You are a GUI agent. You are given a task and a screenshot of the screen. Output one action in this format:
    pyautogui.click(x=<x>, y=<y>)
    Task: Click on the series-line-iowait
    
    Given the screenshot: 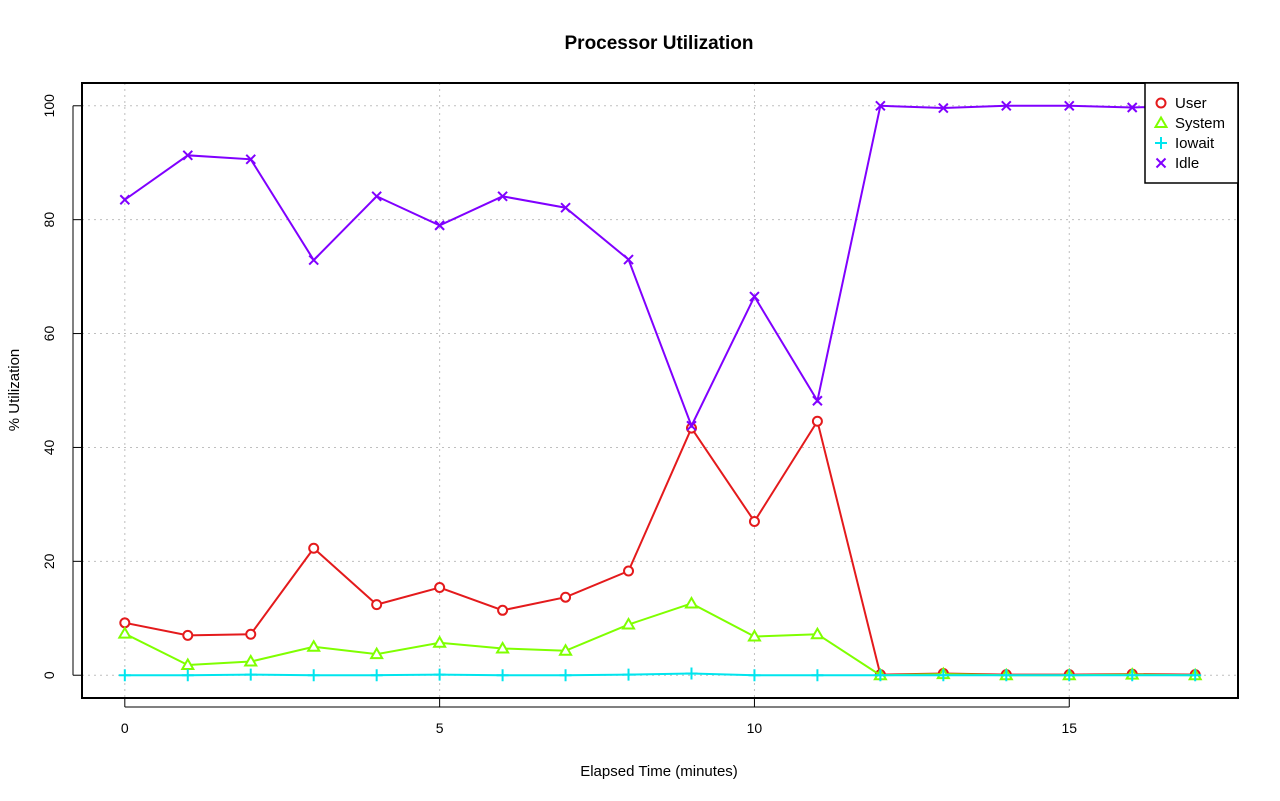 What is the action you would take?
    pyautogui.click(x=660, y=674)
    